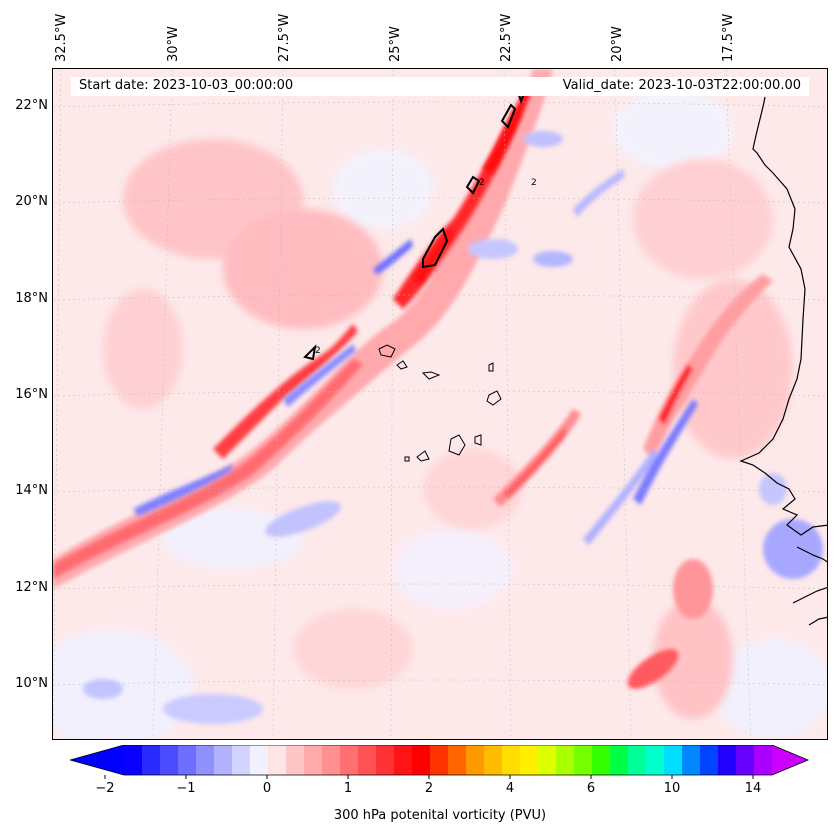 This screenshot has width=837, height=836. Describe the element at coordinates (31, 490) in the screenshot. I see `lat-label-14n: 14°N` at that location.